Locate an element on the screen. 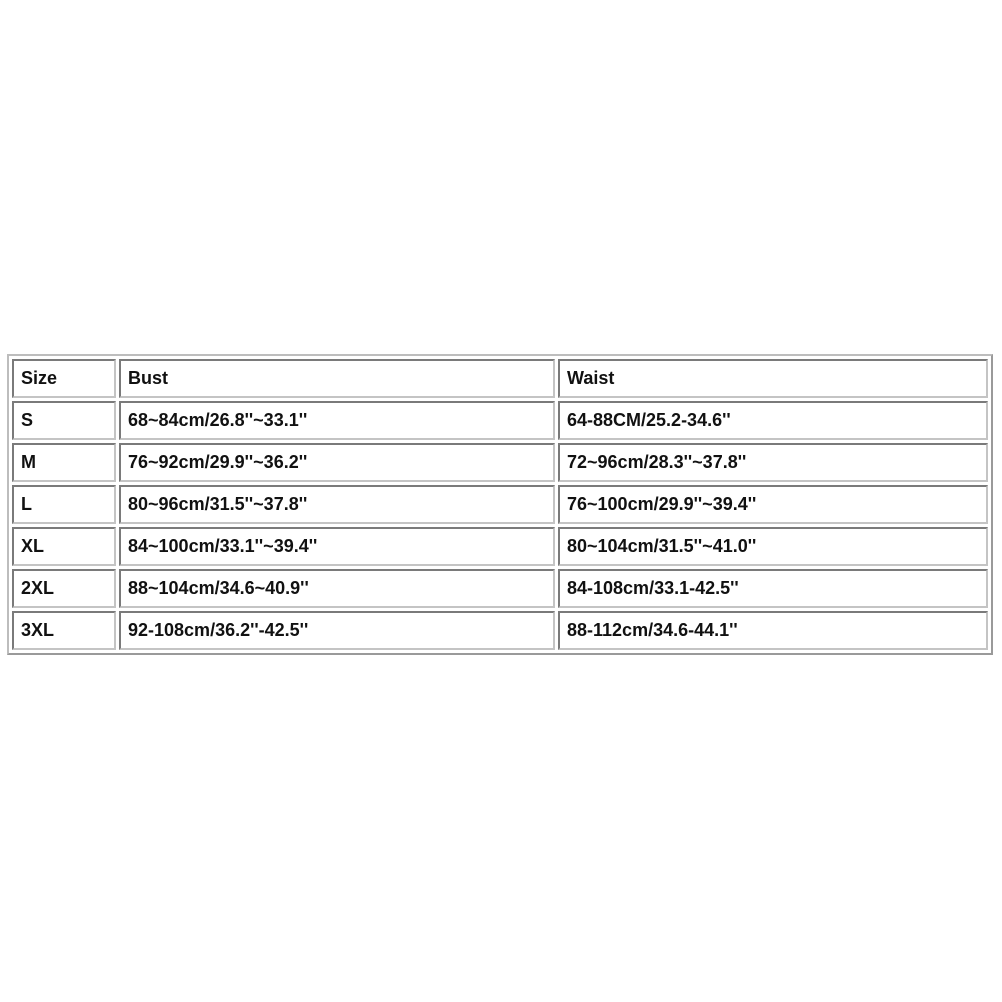 This screenshot has height=1002, width=1002. bust-cell: 80~96cm/31.5''~37.8'' is located at coordinates (337, 504).